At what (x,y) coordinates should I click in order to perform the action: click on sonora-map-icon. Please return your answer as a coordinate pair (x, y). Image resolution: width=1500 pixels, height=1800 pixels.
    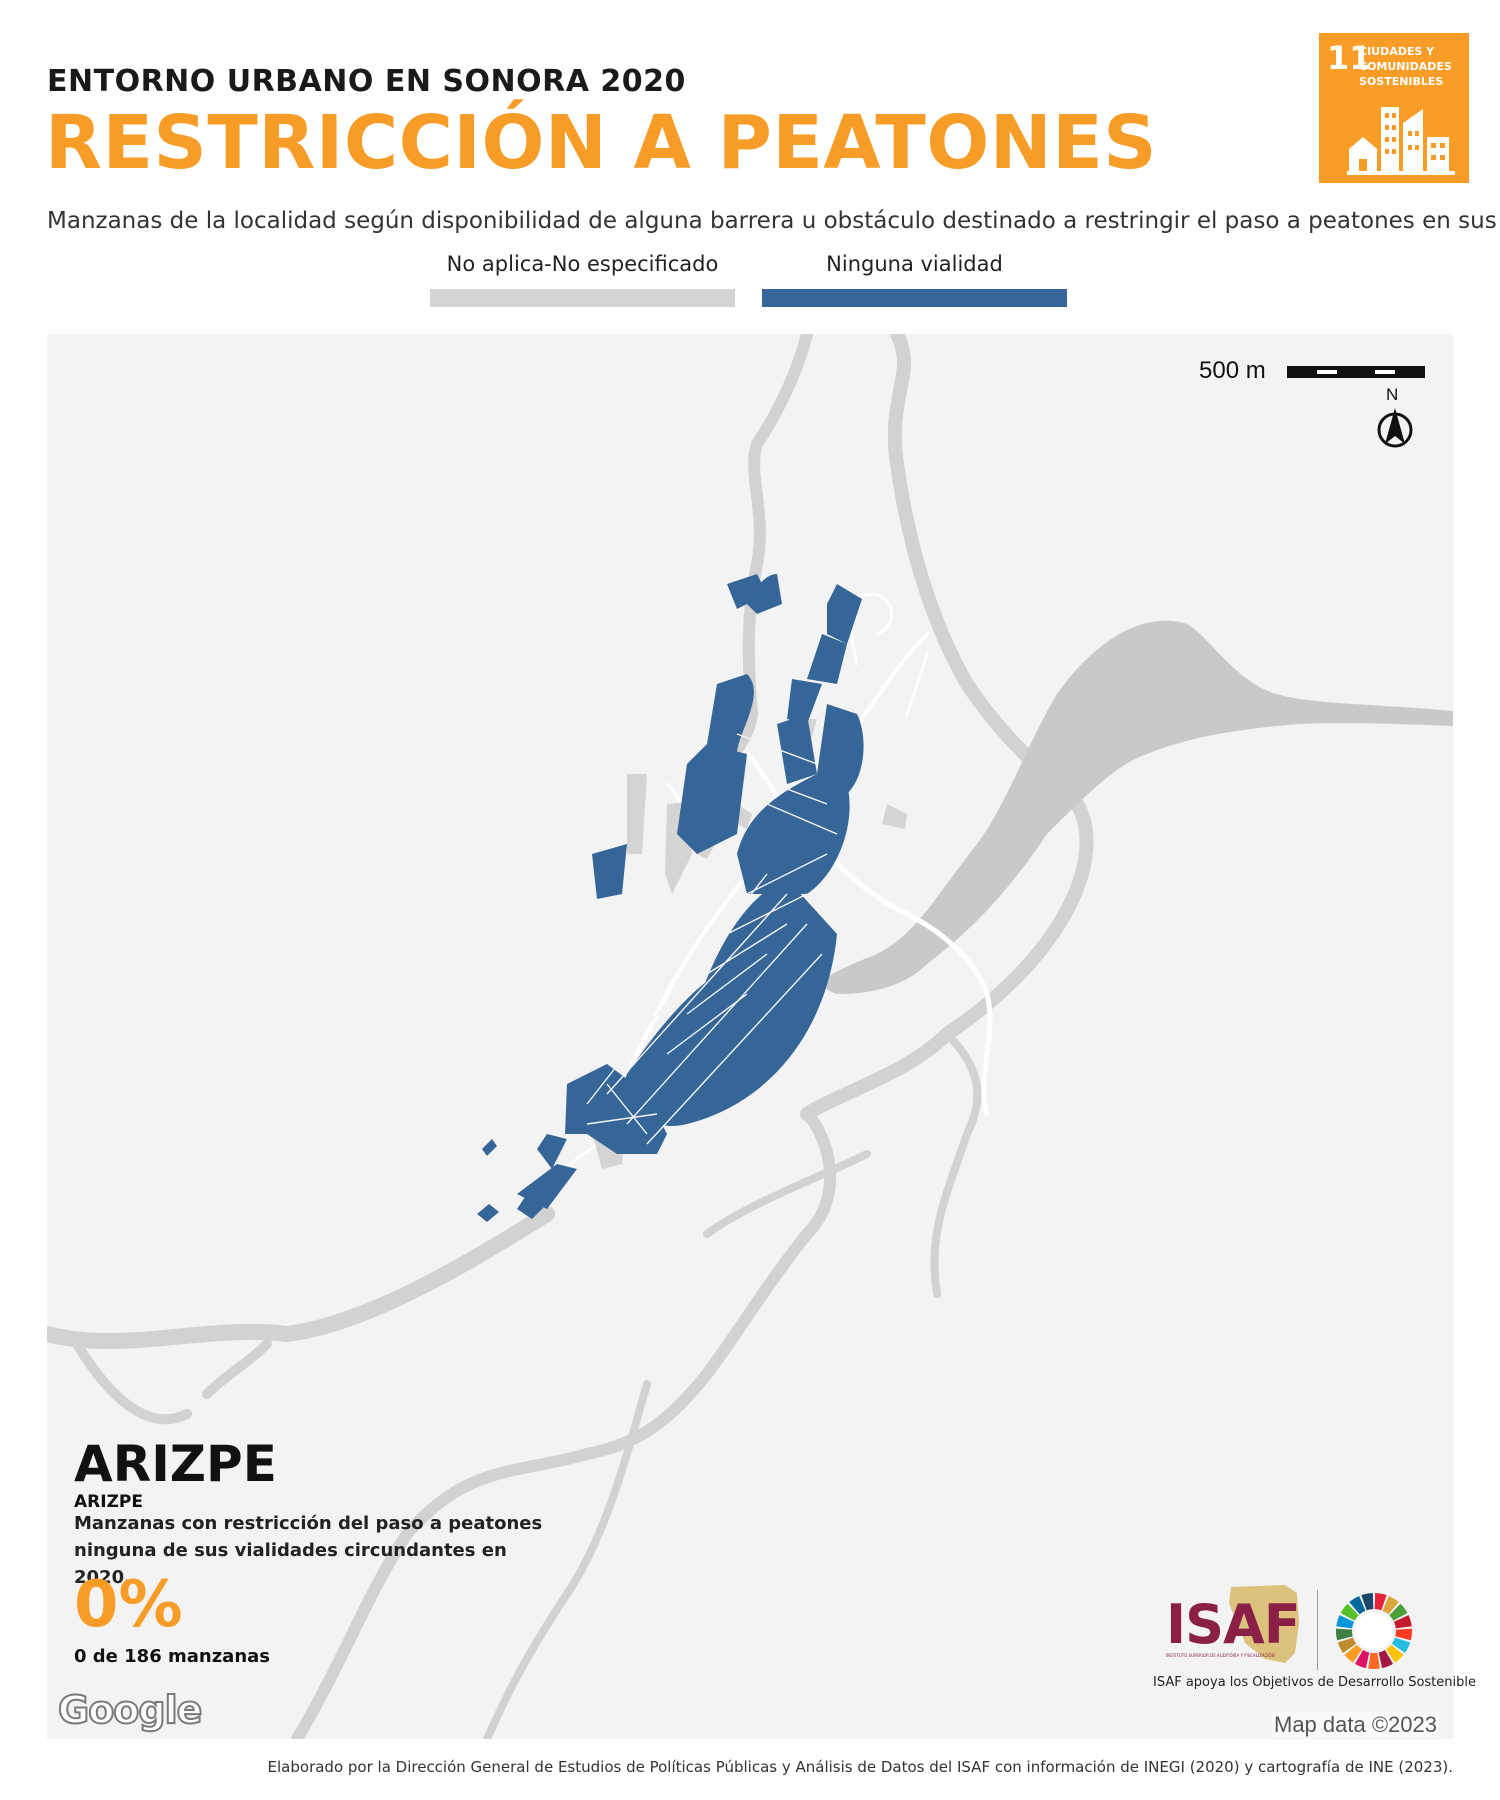
    Looking at the image, I should click on (1264, 1624).